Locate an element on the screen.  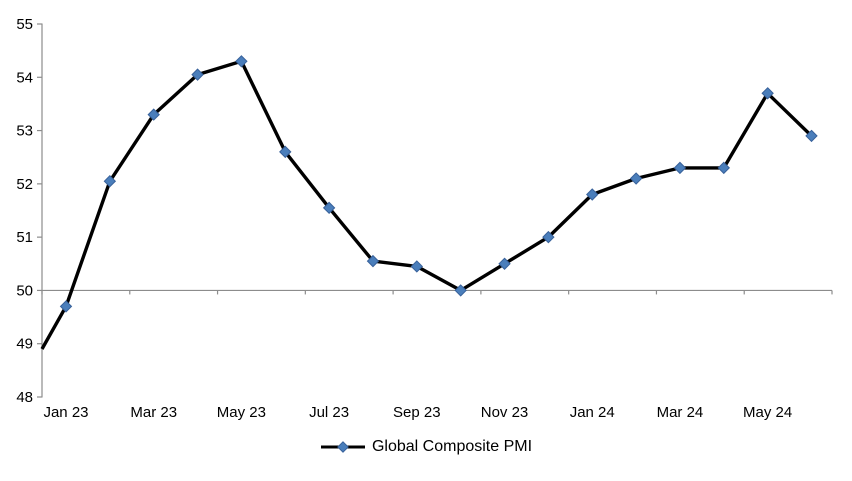
y-axis-label: 54 is located at coordinates (24, 77).